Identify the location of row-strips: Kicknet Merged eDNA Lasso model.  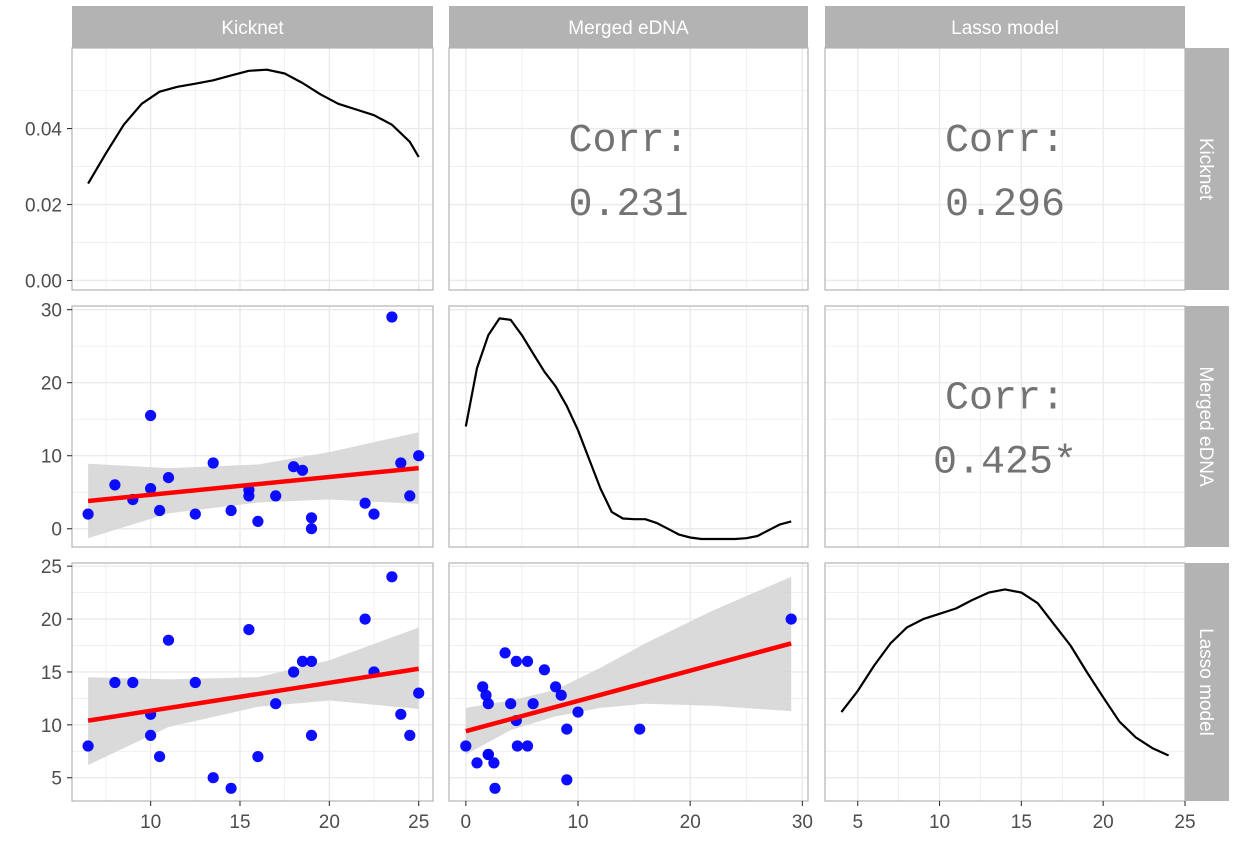
(1207, 424).